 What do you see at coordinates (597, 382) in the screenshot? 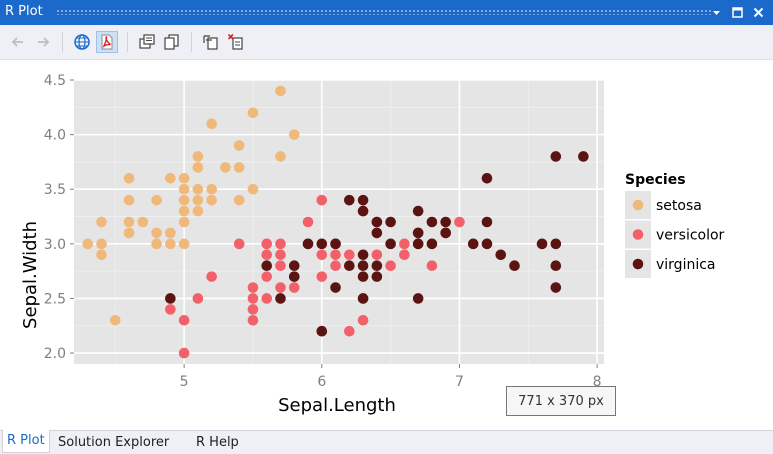
I see `x-tick-label: 8` at bounding box center [597, 382].